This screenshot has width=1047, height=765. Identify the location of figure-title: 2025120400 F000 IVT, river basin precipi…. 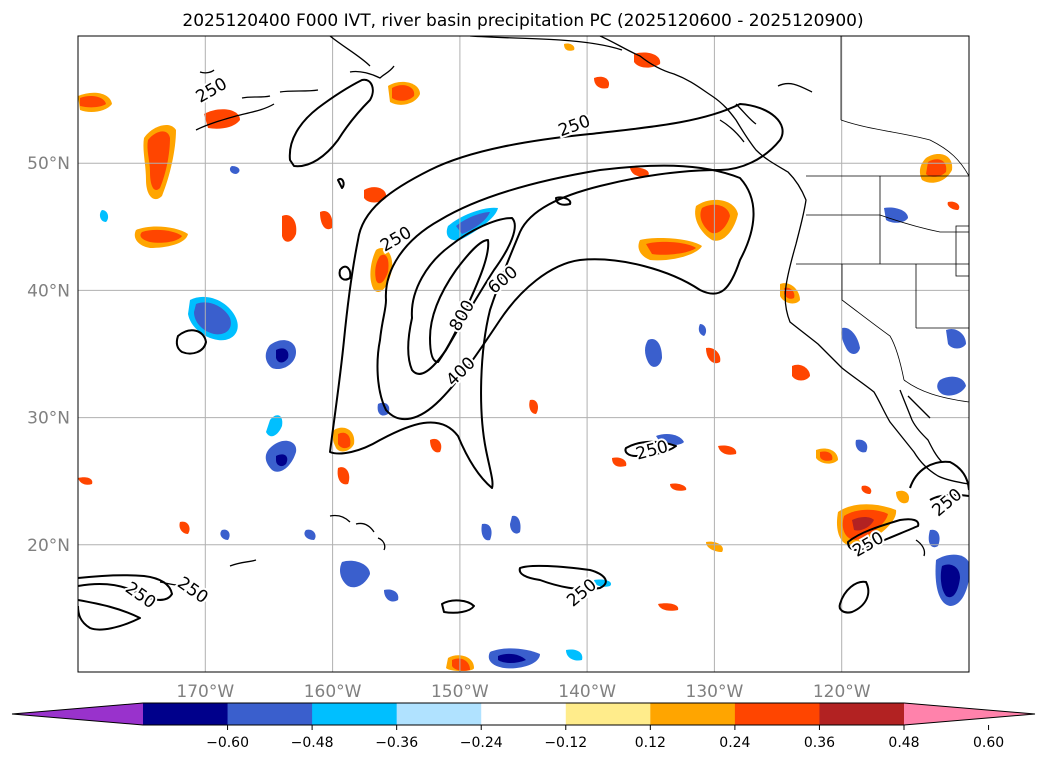
(522, 21).